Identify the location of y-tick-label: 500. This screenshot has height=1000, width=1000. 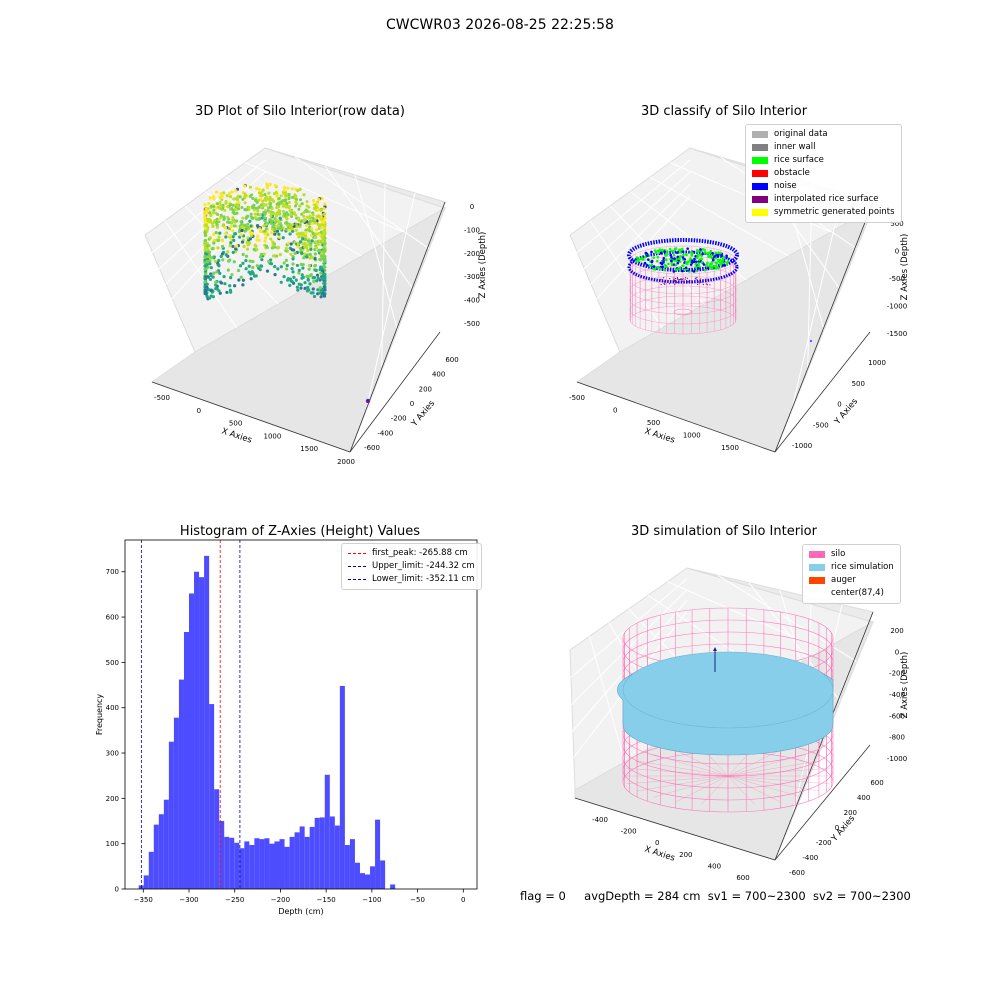
(112, 663).